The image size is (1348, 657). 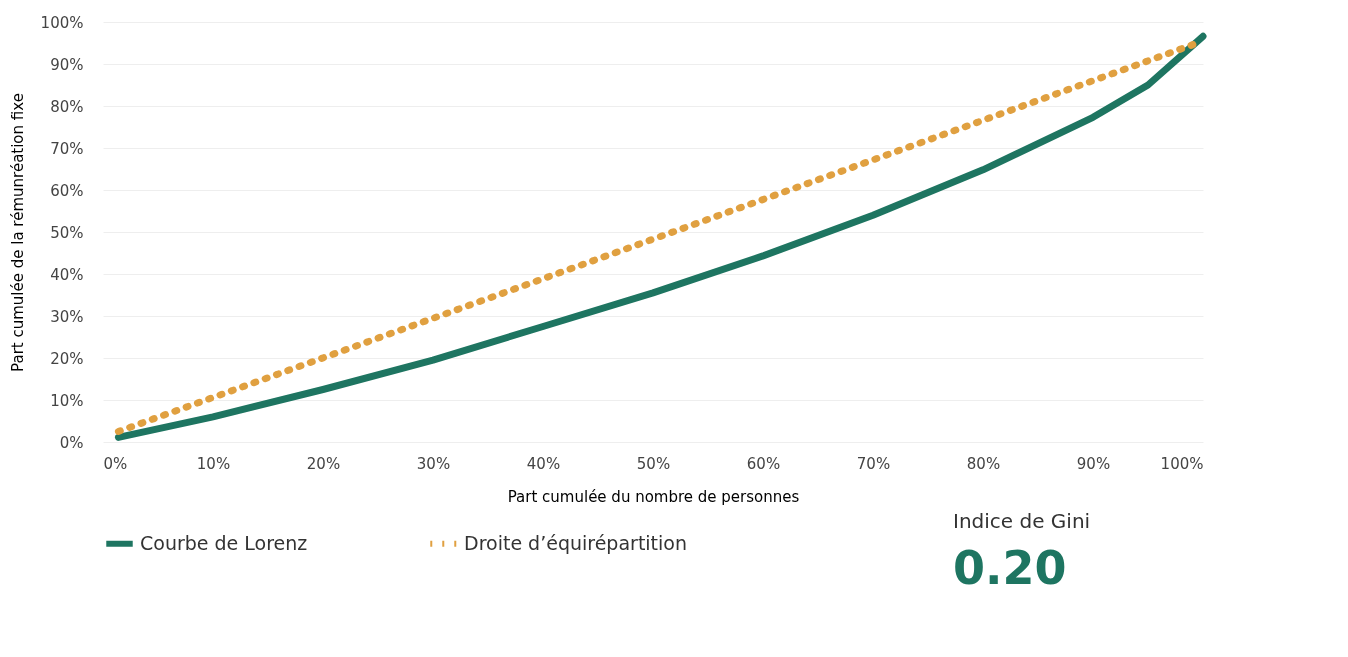 I want to click on legend-label: Droite d’équirépartition, so click(x=575, y=542).